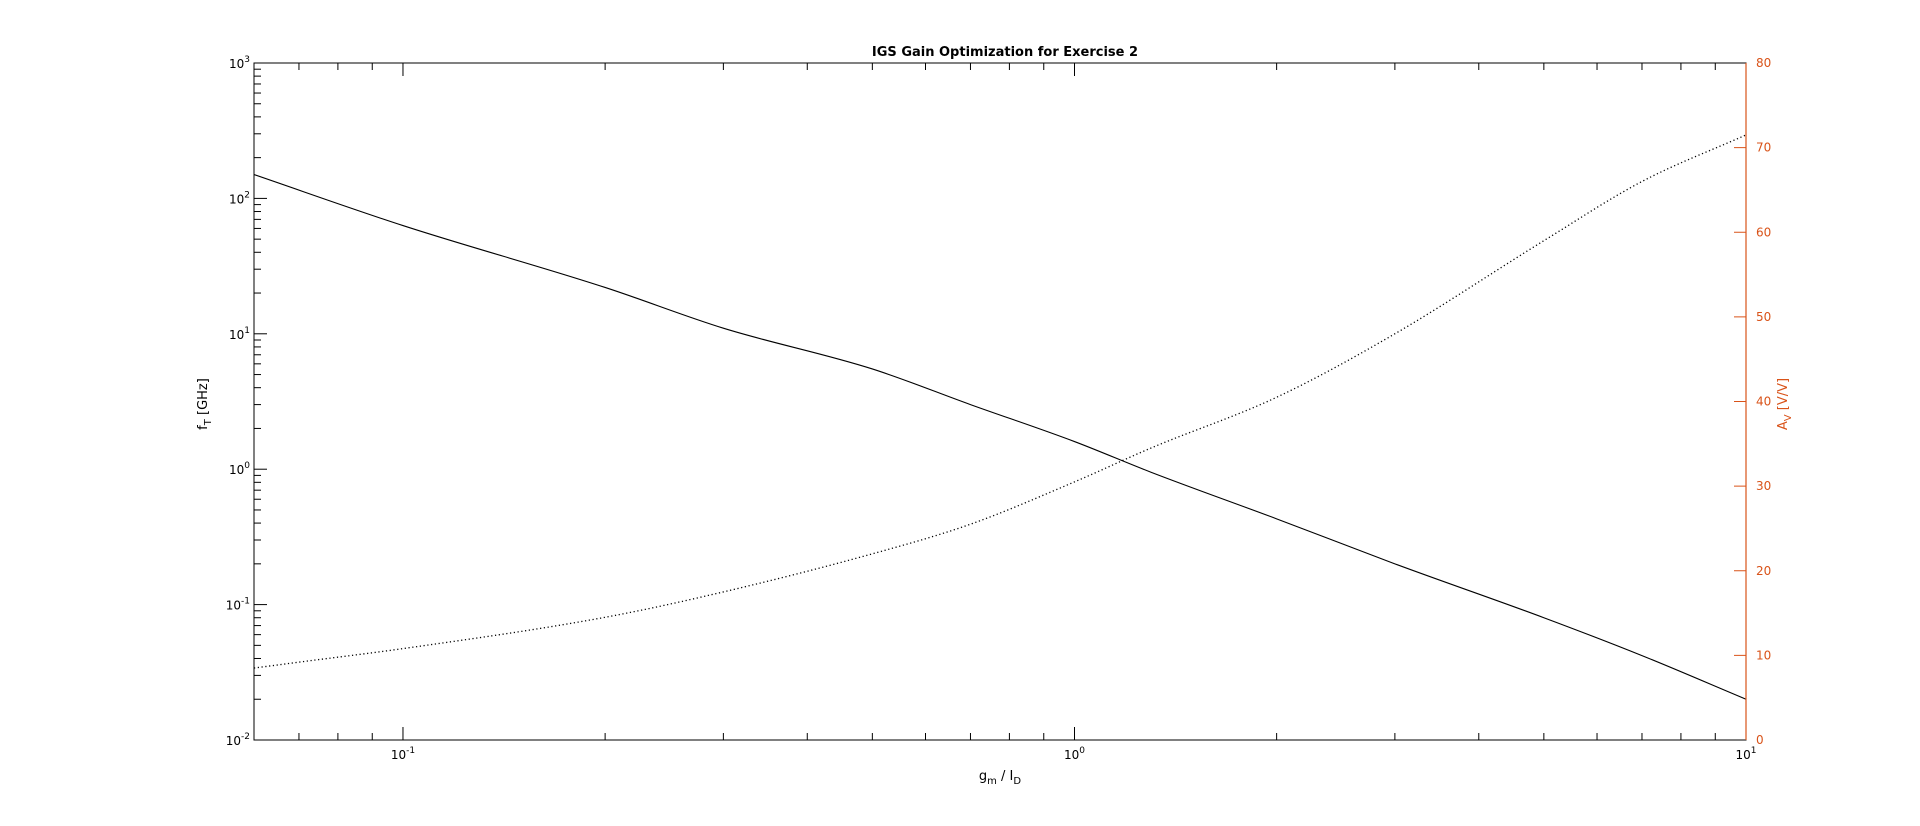  Describe the element at coordinates (1763, 486) in the screenshot. I see `y-right-tick-label: 30` at that location.